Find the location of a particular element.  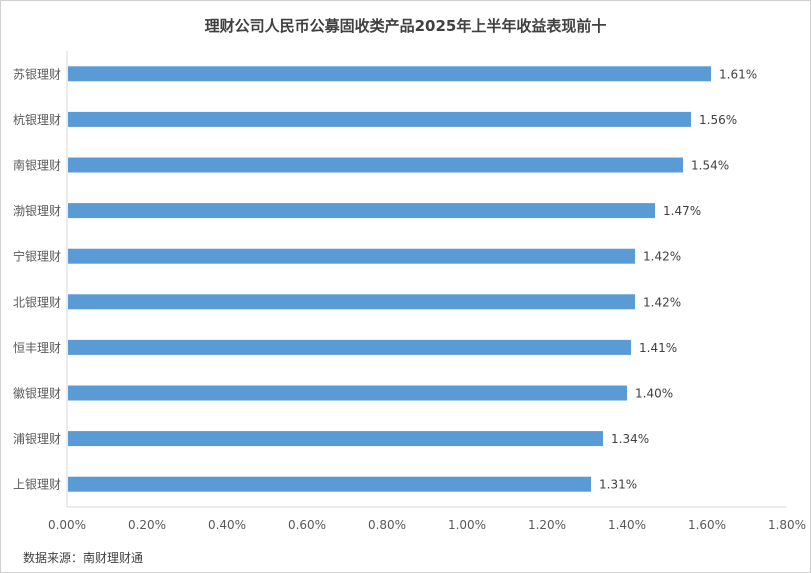

data-label: 1.41% is located at coordinates (658, 348).